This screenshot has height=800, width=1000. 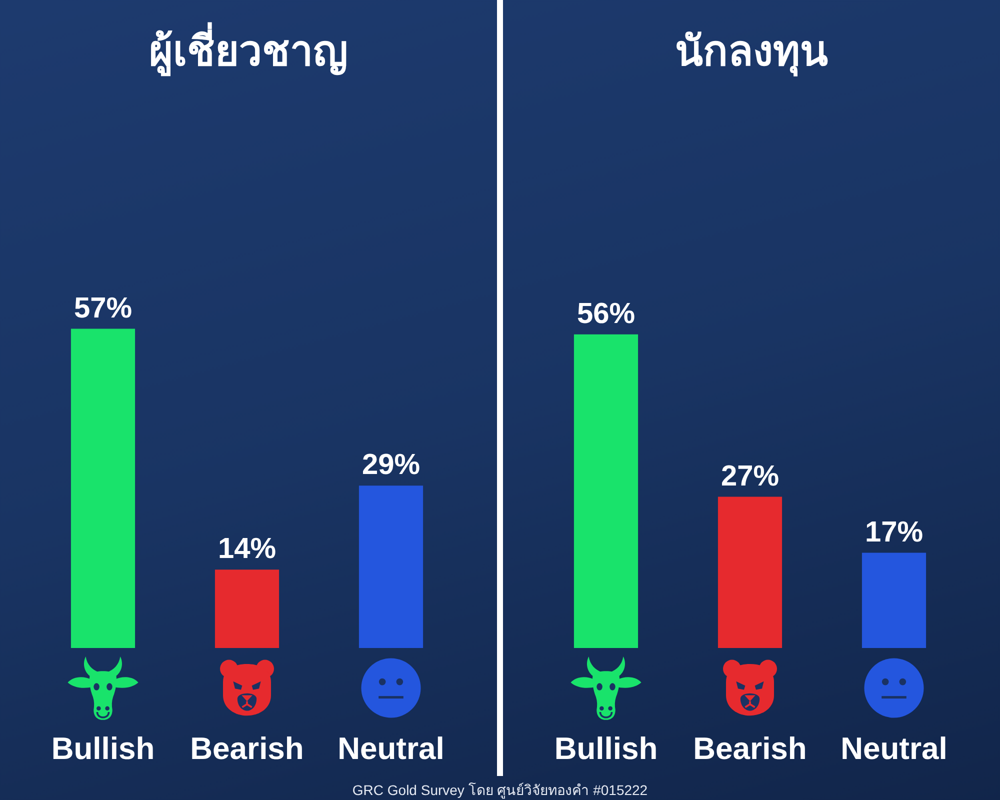 What do you see at coordinates (391, 465) in the screenshot?
I see `data-label: 29%` at bounding box center [391, 465].